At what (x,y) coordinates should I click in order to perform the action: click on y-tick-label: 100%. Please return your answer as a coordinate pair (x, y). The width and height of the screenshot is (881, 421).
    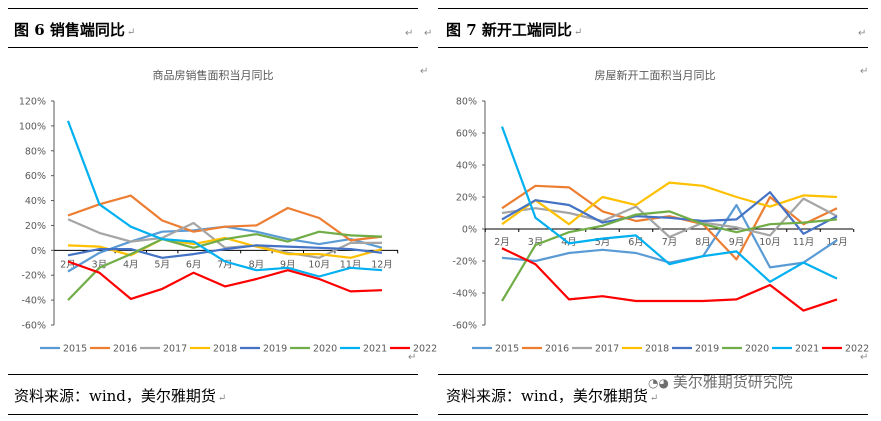
    Looking at the image, I should click on (32, 126).